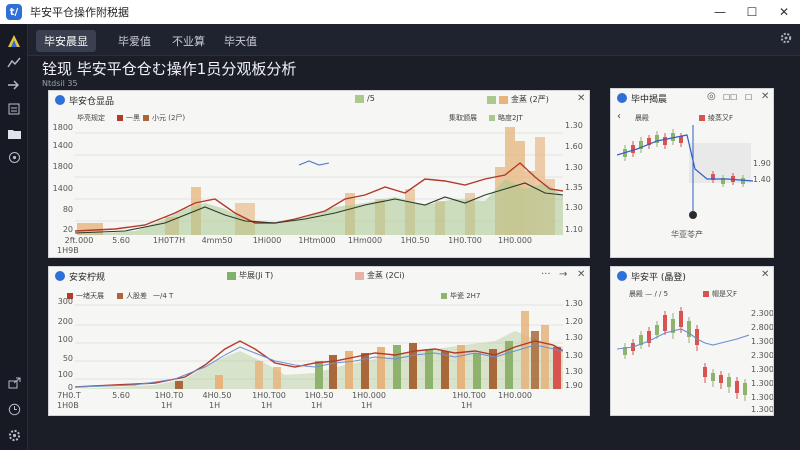 The width and height of the screenshot is (800, 450). Describe the element at coordinates (649, 294) in the screenshot. I see `legend-item: 晨殿 — / / 5` at that location.